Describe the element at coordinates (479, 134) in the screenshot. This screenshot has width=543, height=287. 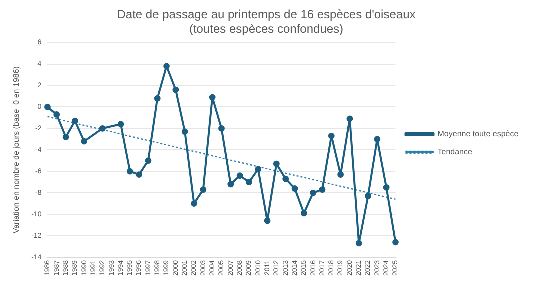
I see `legend-label: Moyenne toute espèce` at that location.